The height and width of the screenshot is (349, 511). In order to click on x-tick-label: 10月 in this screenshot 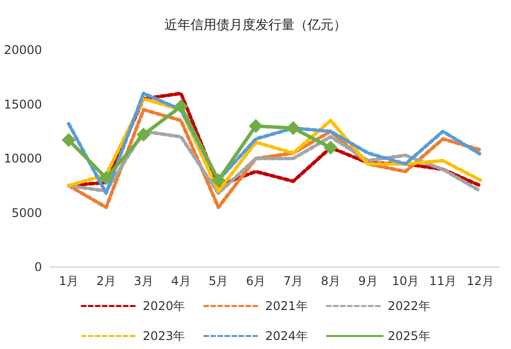, I will do `click(406, 281)`.